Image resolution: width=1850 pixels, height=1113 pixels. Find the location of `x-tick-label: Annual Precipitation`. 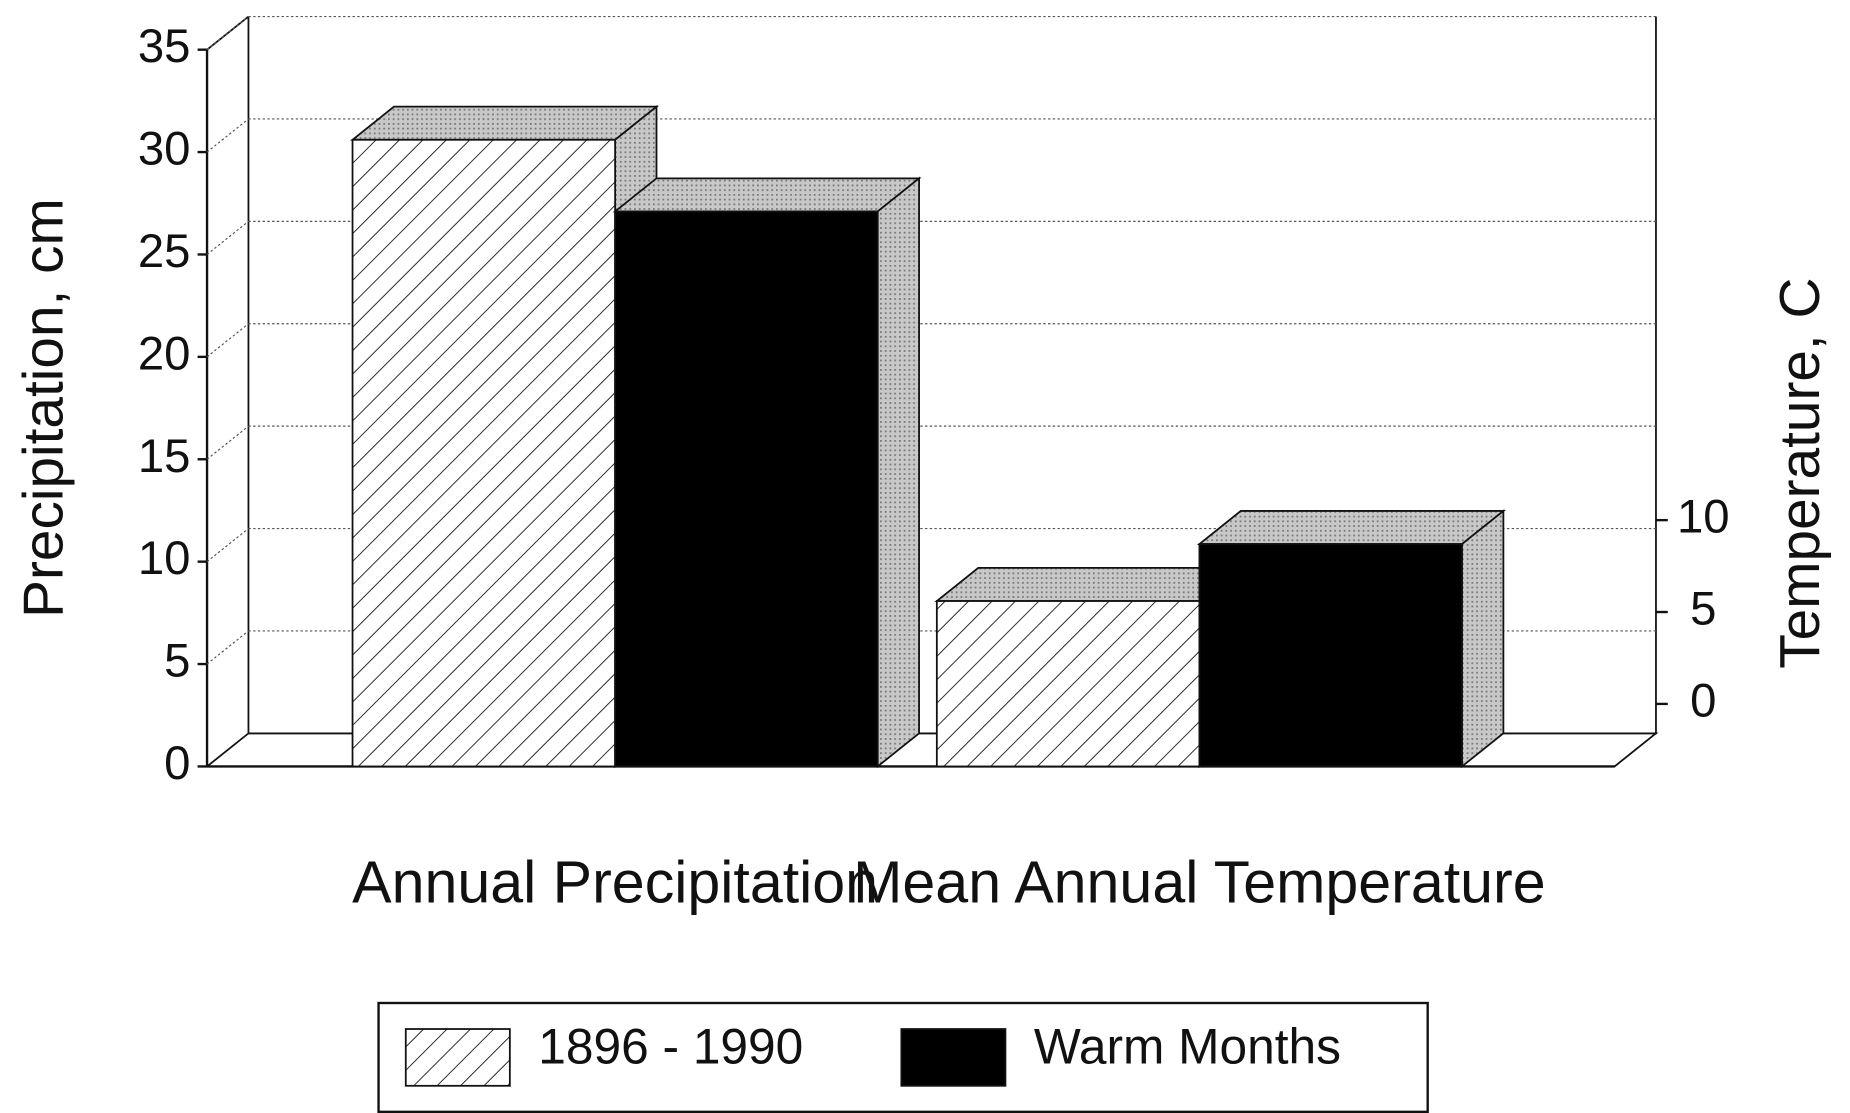

x-tick-label: Annual Precipitation is located at coordinates (615, 882).